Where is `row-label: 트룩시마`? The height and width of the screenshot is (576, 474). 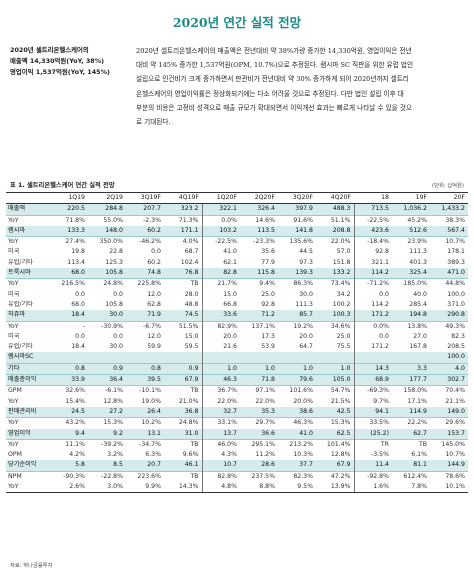
row-label: 트룩시마 is located at coordinates (28, 273).